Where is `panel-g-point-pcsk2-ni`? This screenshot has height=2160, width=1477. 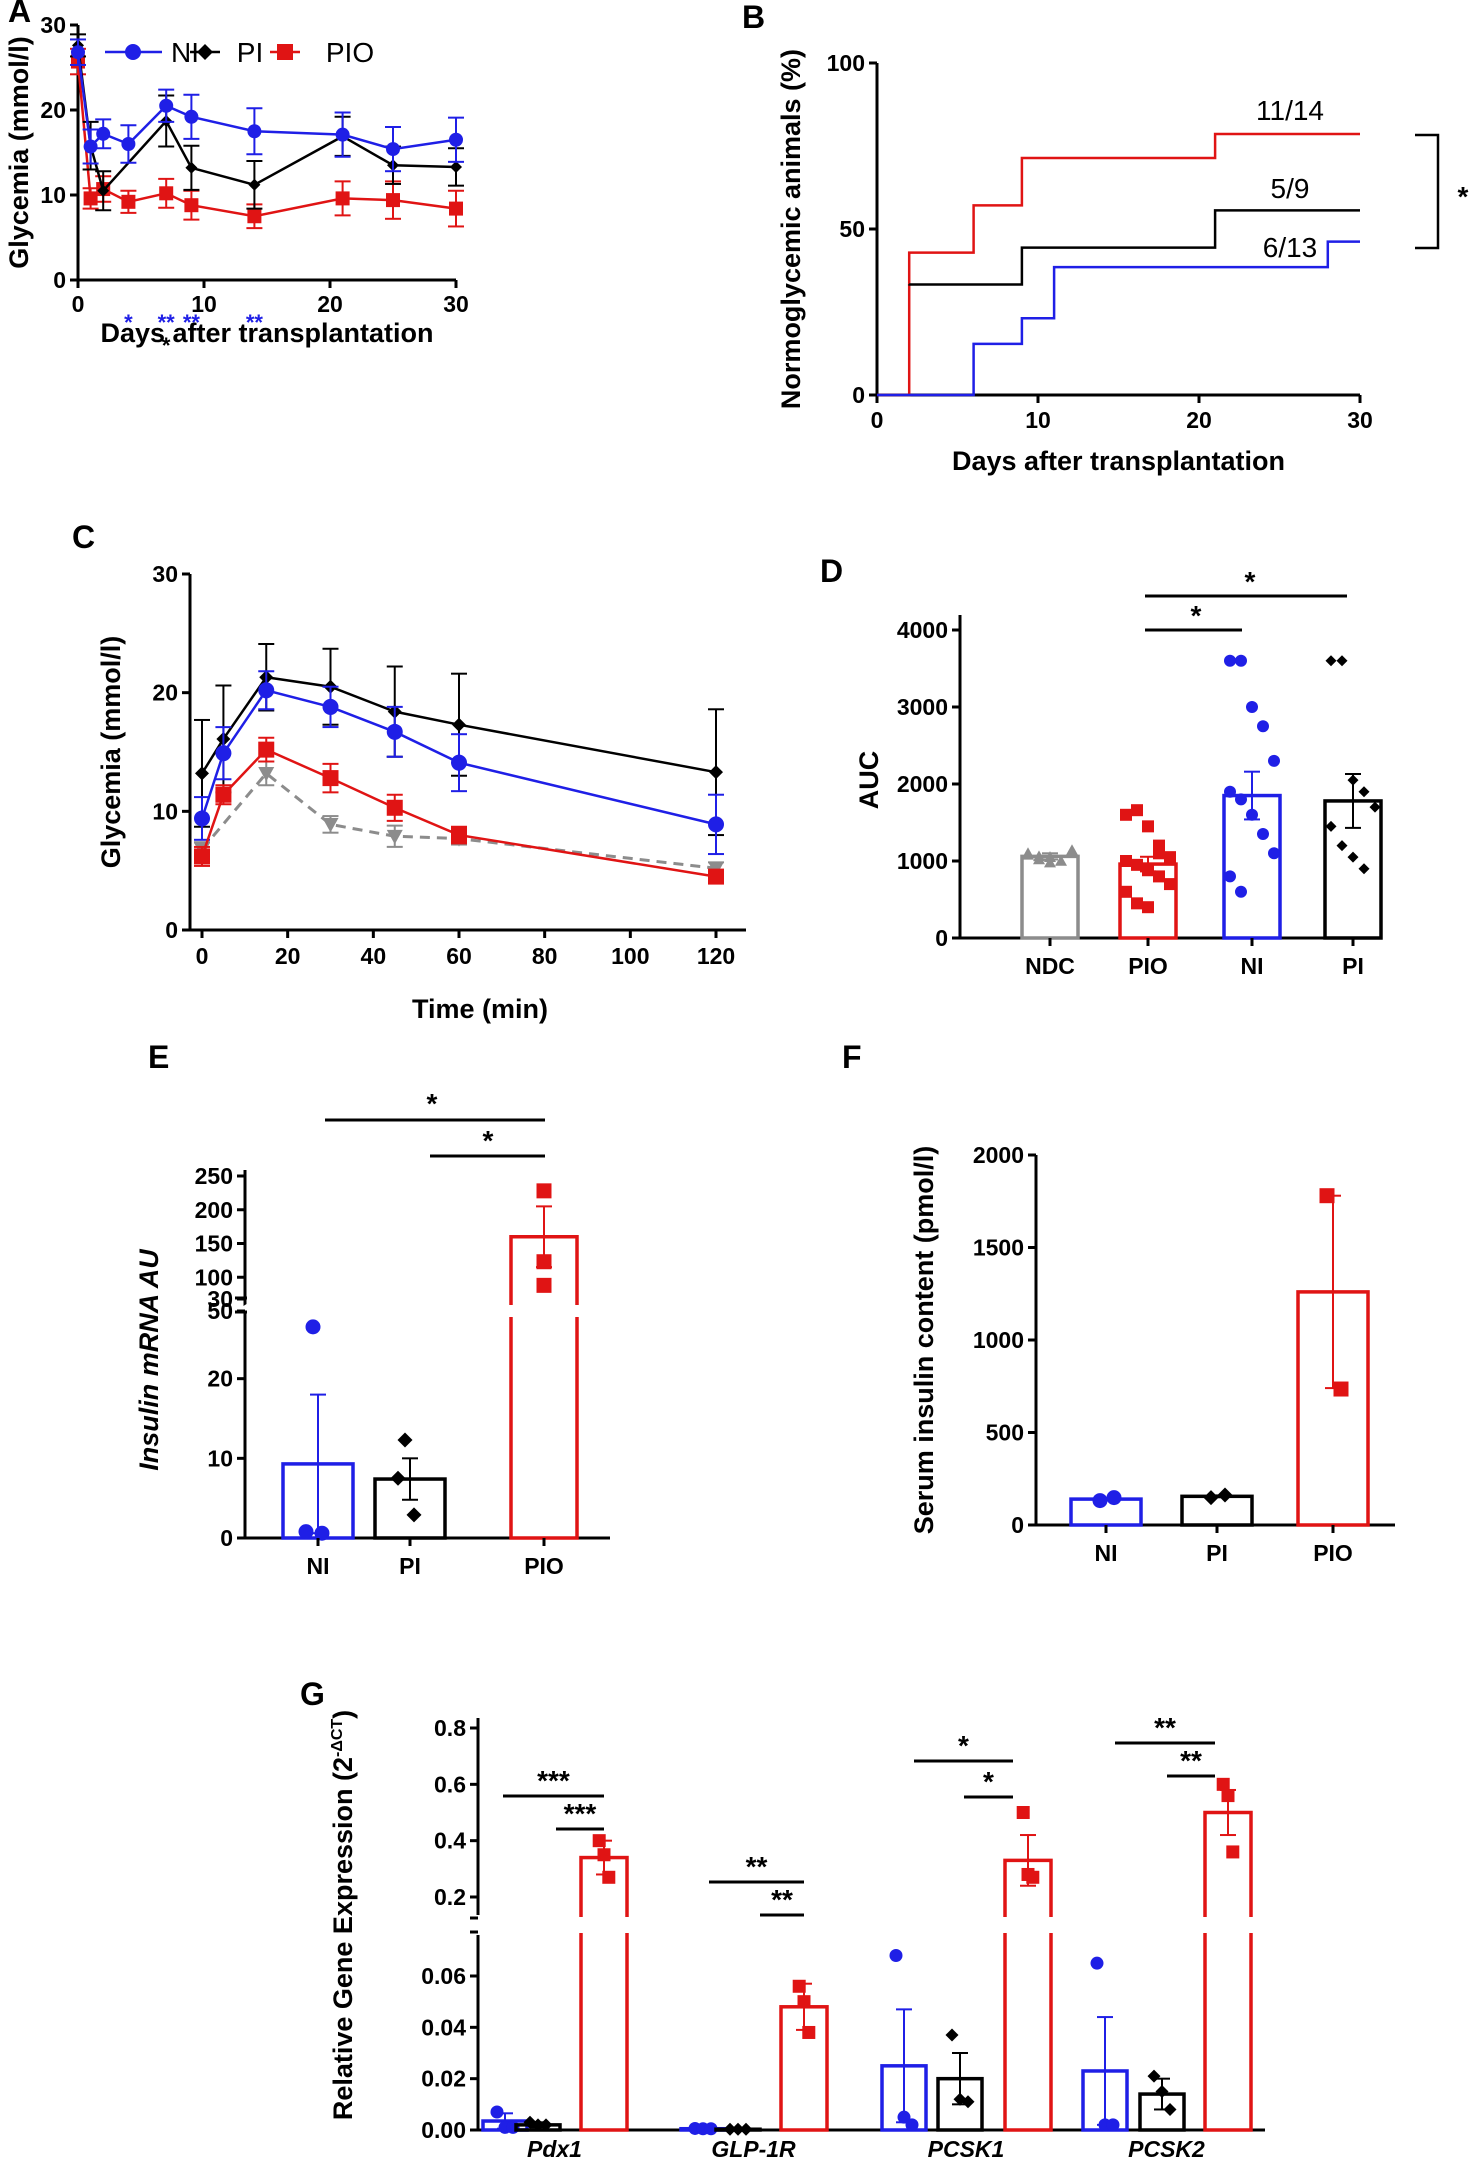 panel-g-point-pcsk2-ni is located at coordinates (1097, 1963).